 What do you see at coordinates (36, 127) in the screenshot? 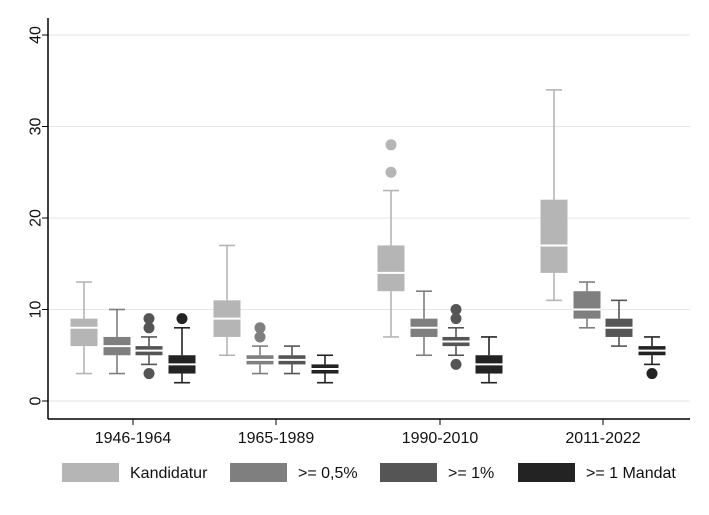
I see `y-tick-label: 30` at bounding box center [36, 127].